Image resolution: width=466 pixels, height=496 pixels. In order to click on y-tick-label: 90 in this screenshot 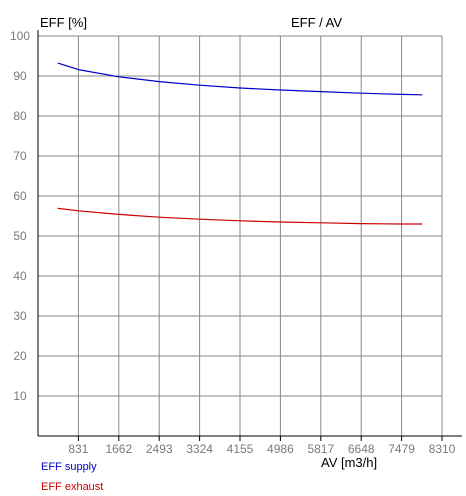, I will do `click(20, 76)`.